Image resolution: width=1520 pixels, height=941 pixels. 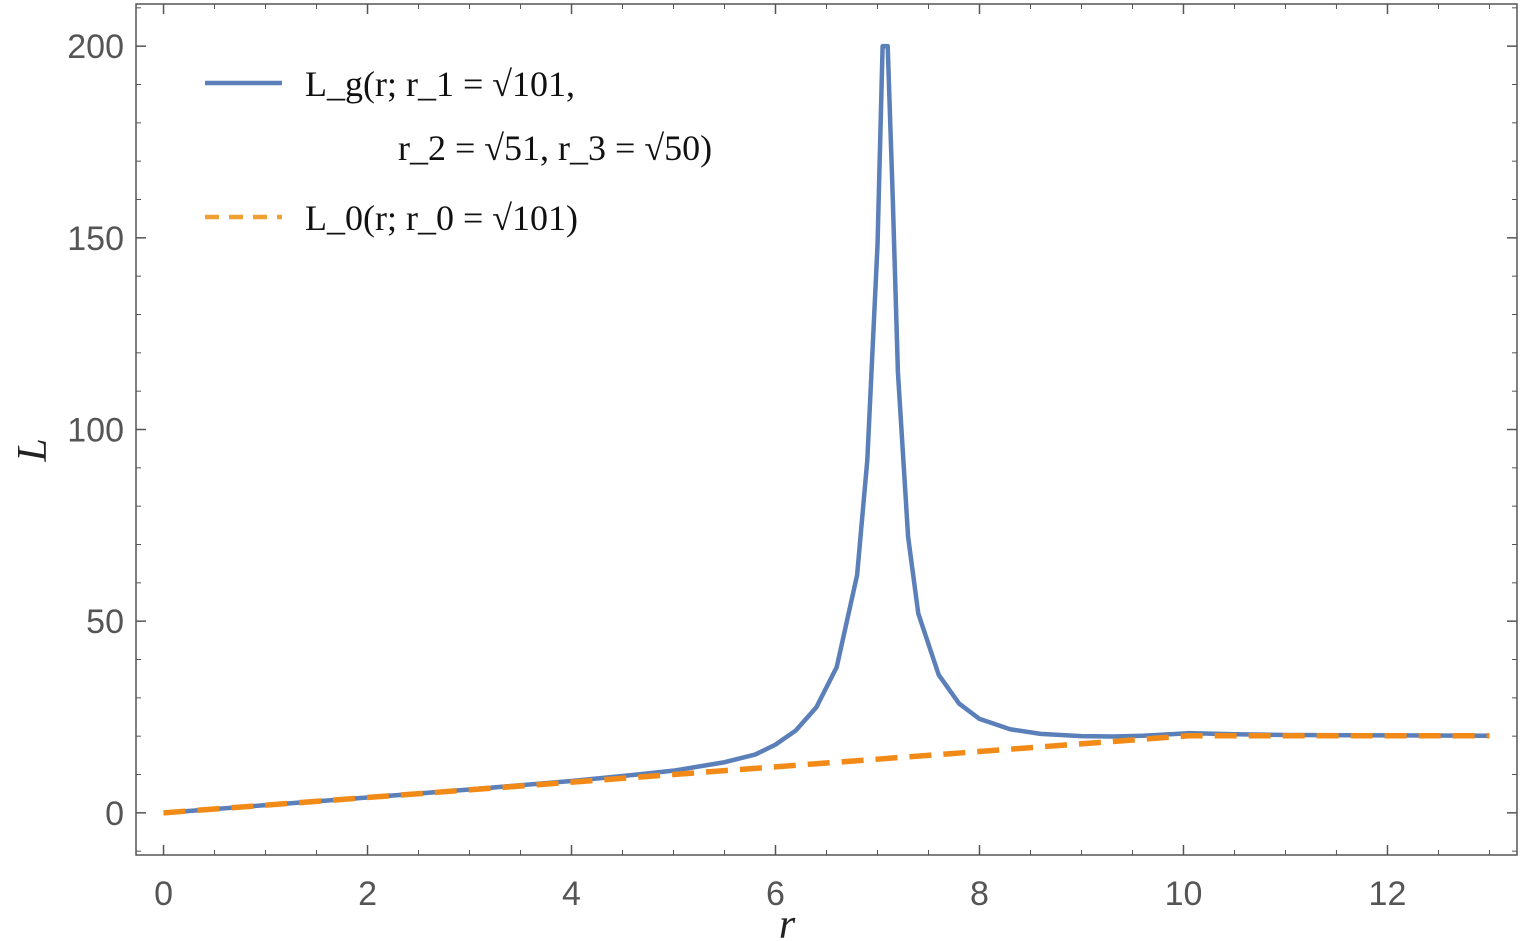 I want to click on legend-label-lg-line1: L_g(r; r_1 = √101,, so click(x=440, y=84).